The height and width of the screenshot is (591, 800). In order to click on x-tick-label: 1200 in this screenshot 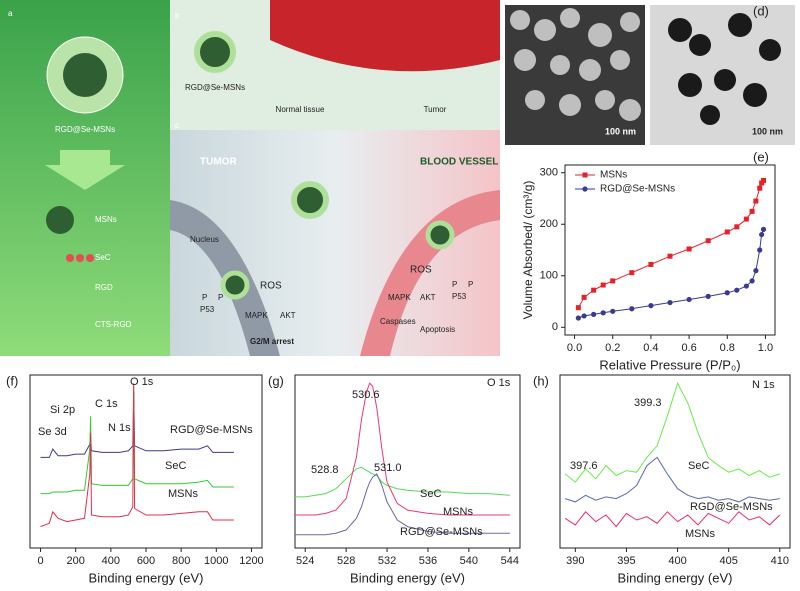, I will do `click(251, 561)`.